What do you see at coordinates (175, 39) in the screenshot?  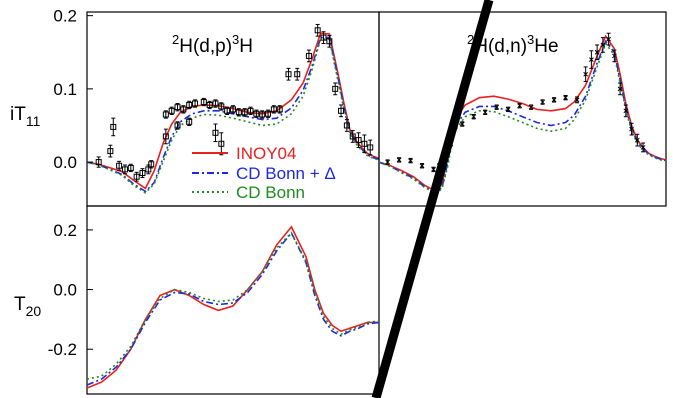 I see `reaction-dp-pre-sup: 2` at bounding box center [175, 39].